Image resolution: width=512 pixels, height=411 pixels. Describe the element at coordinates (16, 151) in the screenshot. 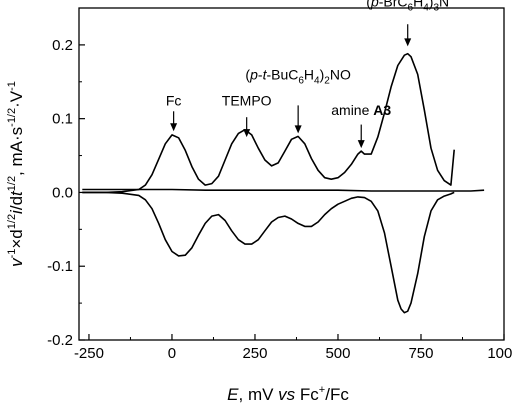

I see `y-title-unit: , mA·s` at that location.